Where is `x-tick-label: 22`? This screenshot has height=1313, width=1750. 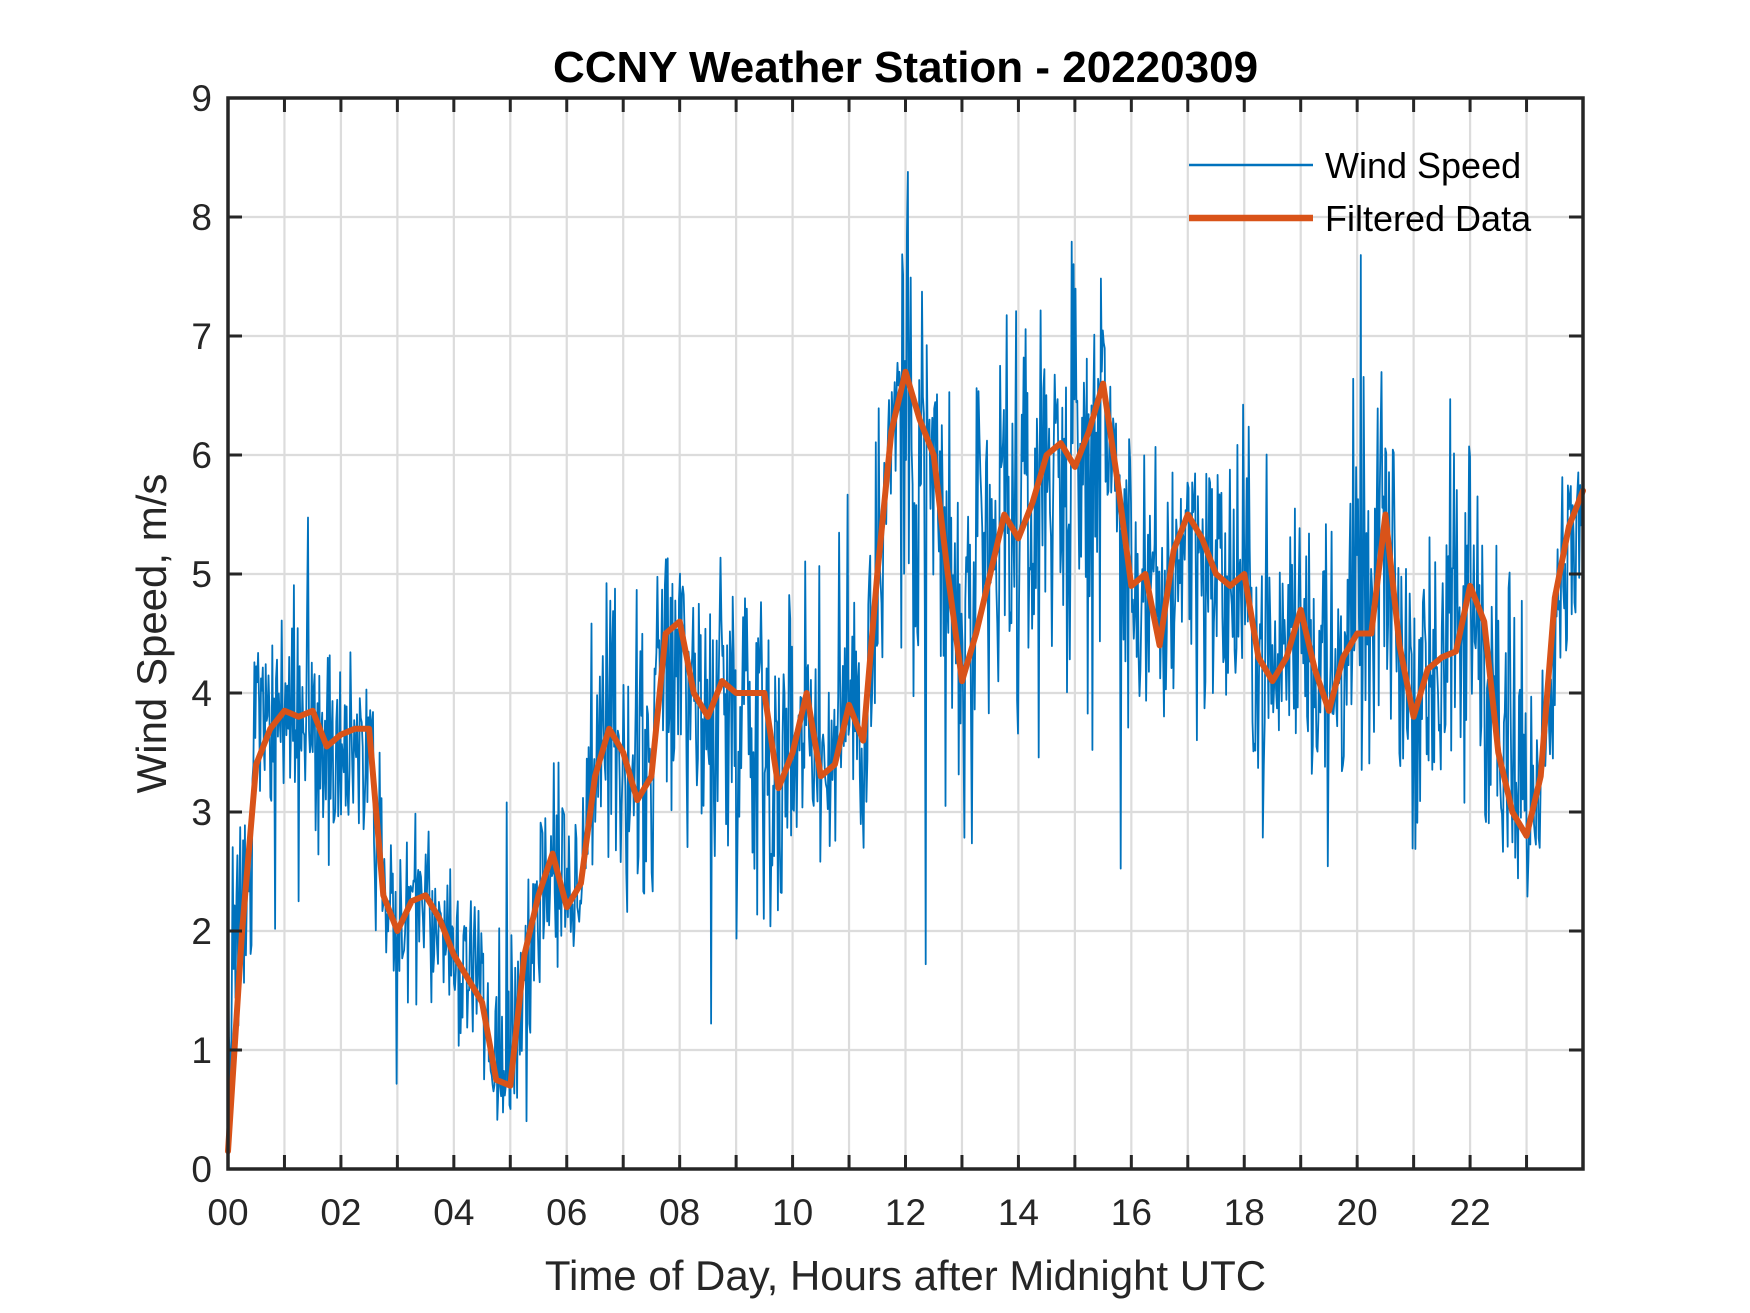 x-tick-label: 22 is located at coordinates (1470, 1212).